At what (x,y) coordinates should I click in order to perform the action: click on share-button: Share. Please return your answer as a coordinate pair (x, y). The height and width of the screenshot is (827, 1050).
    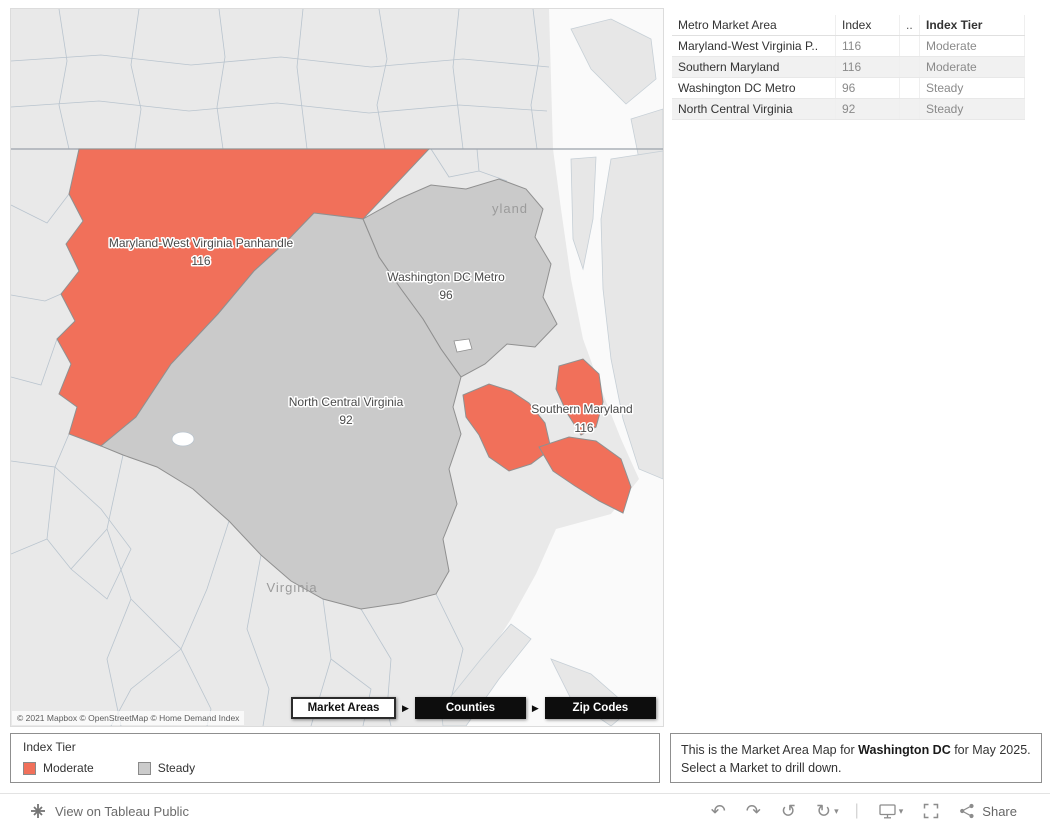
    Looking at the image, I should click on (988, 811).